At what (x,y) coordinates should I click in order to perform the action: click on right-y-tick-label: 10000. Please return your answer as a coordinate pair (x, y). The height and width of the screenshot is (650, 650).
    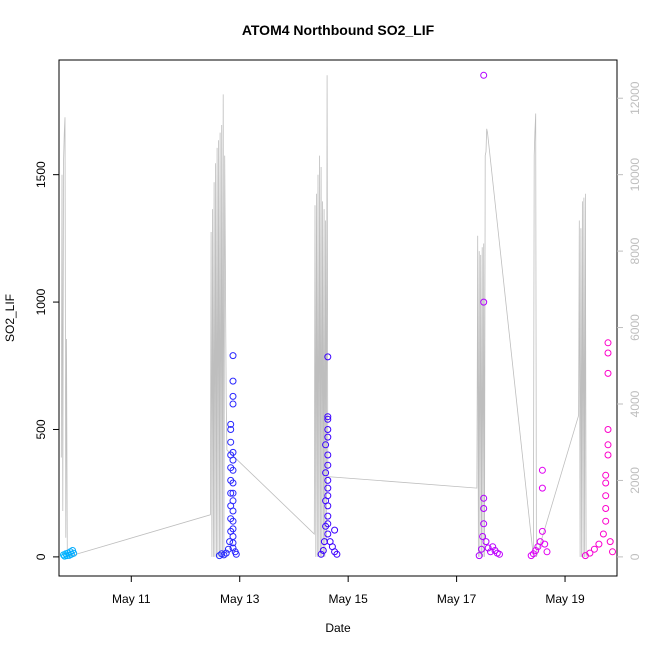
    Looking at the image, I should click on (635, 175).